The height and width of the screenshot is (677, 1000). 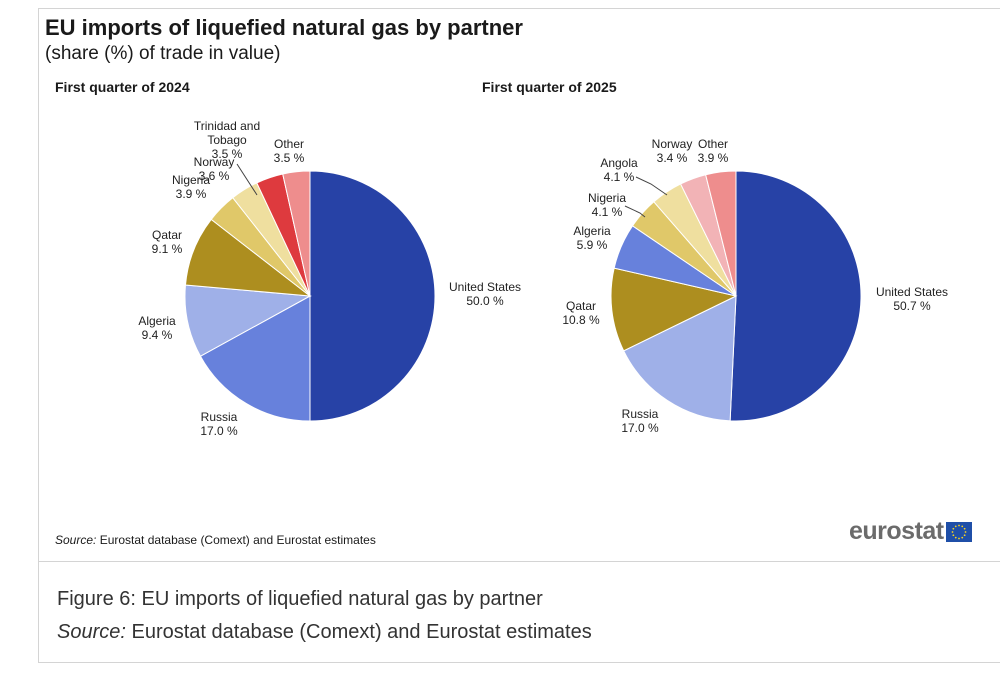 I want to click on slice-label-united-states: United States 50.0 %, so click(x=485, y=294).